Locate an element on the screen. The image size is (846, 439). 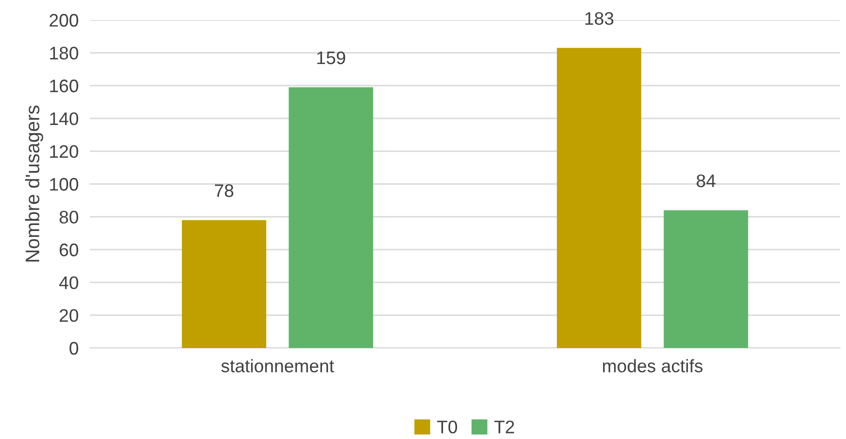
y-tick-label: 140 is located at coordinates (64, 119).